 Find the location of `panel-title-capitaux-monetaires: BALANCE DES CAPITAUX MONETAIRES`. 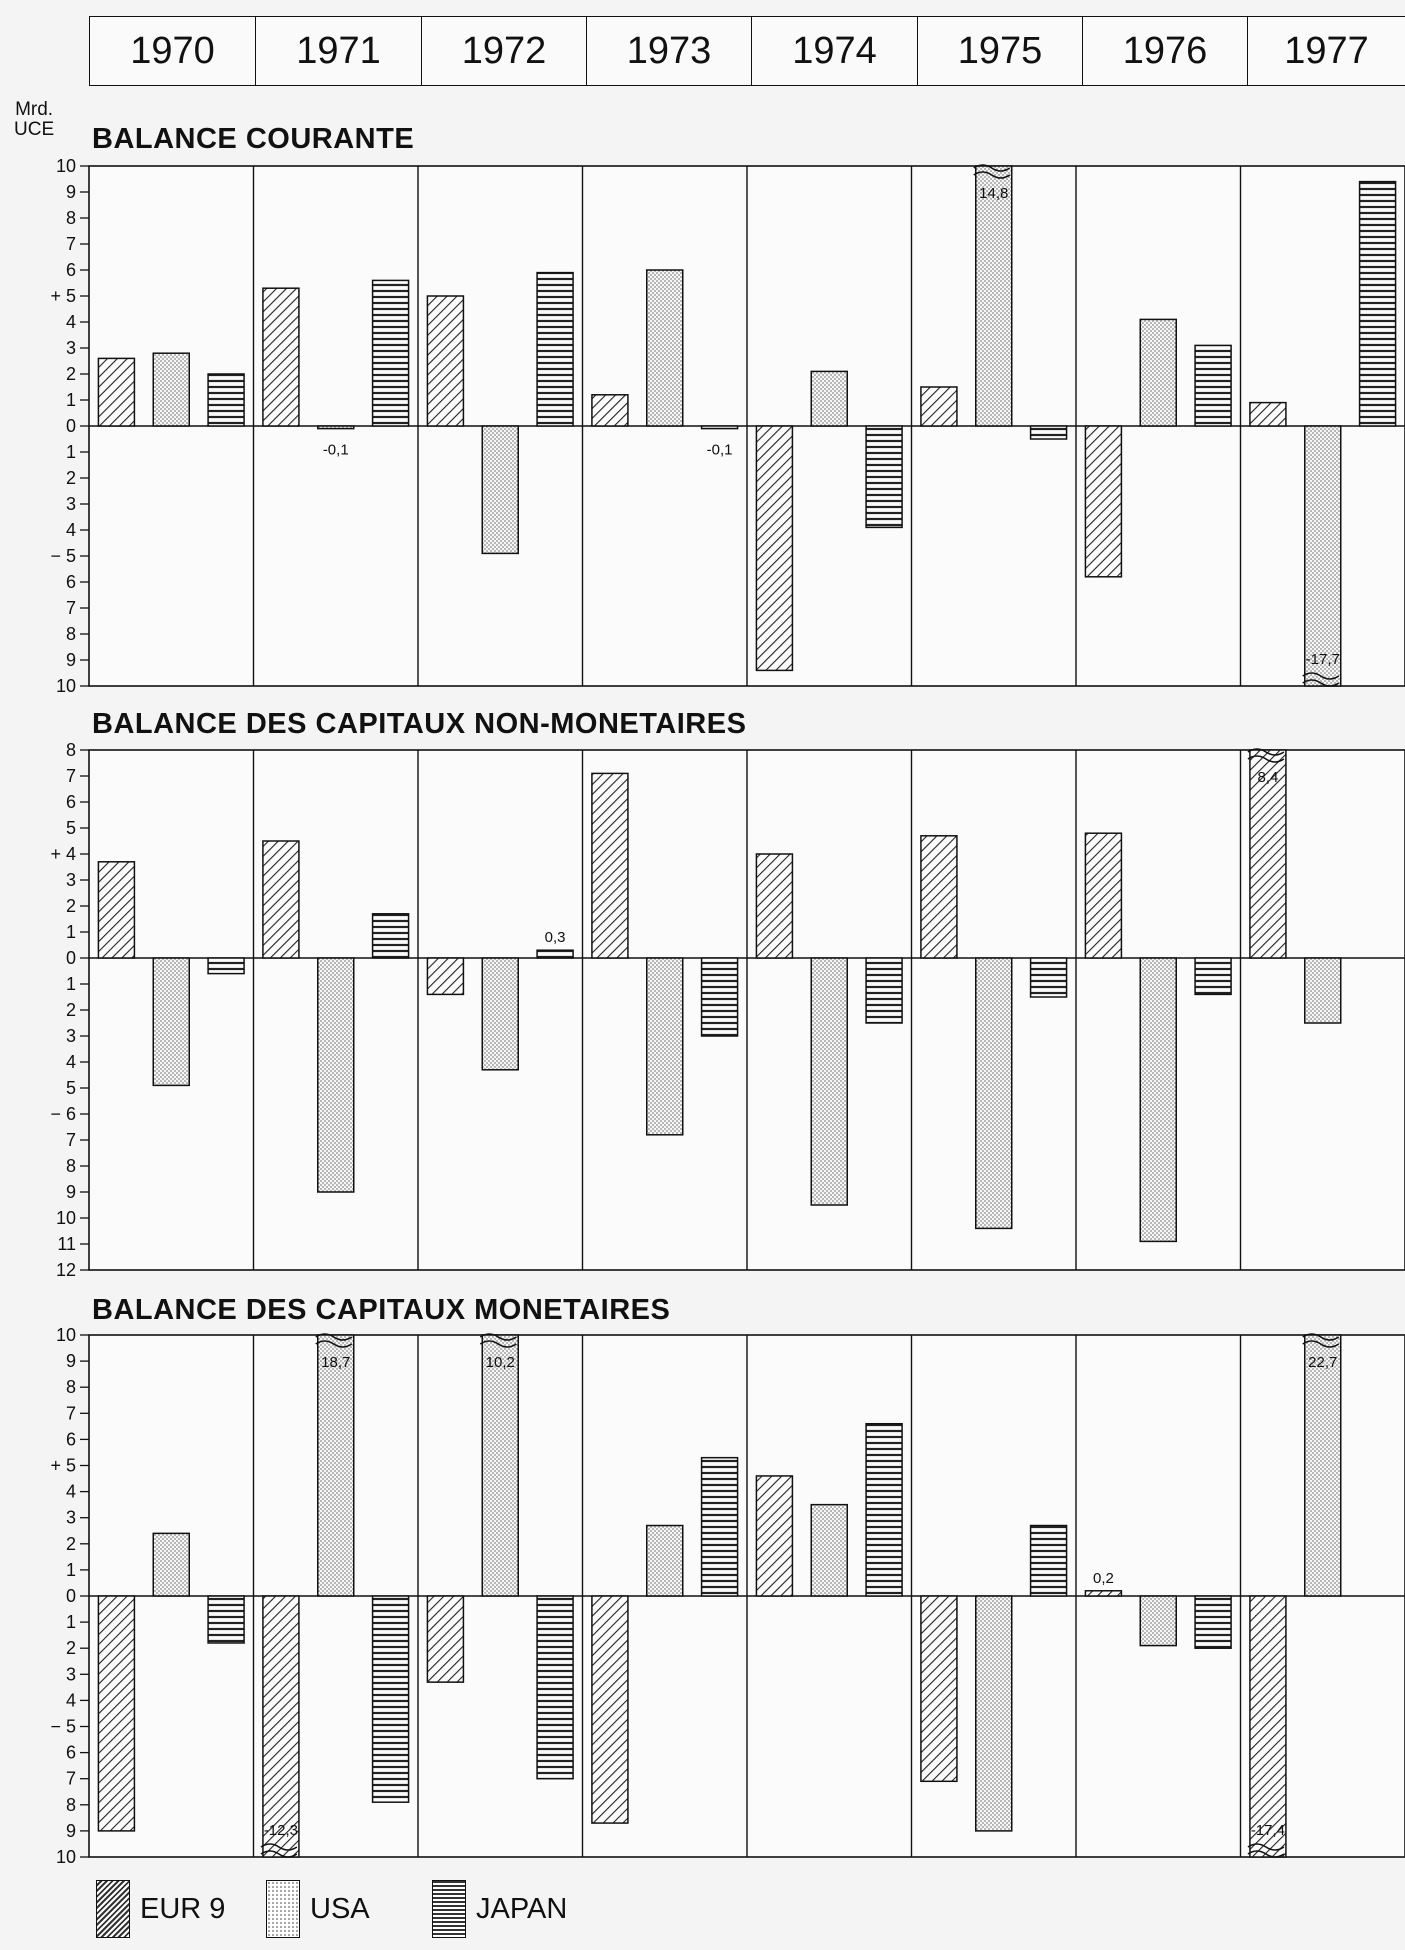

panel-title-capitaux-monetaires: BALANCE DES CAPITAUX MONETAIRES is located at coordinates (381, 1310).